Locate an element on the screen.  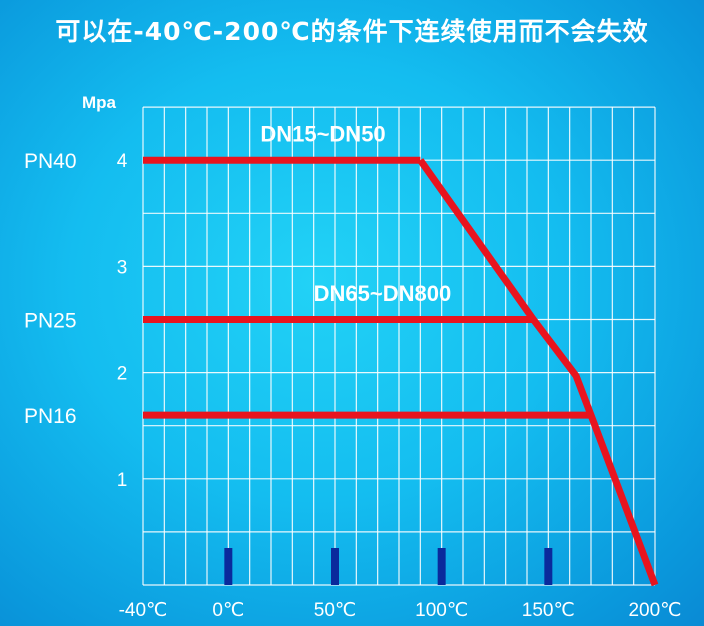
x-tick-label: 200℃ is located at coordinates (654, 610).